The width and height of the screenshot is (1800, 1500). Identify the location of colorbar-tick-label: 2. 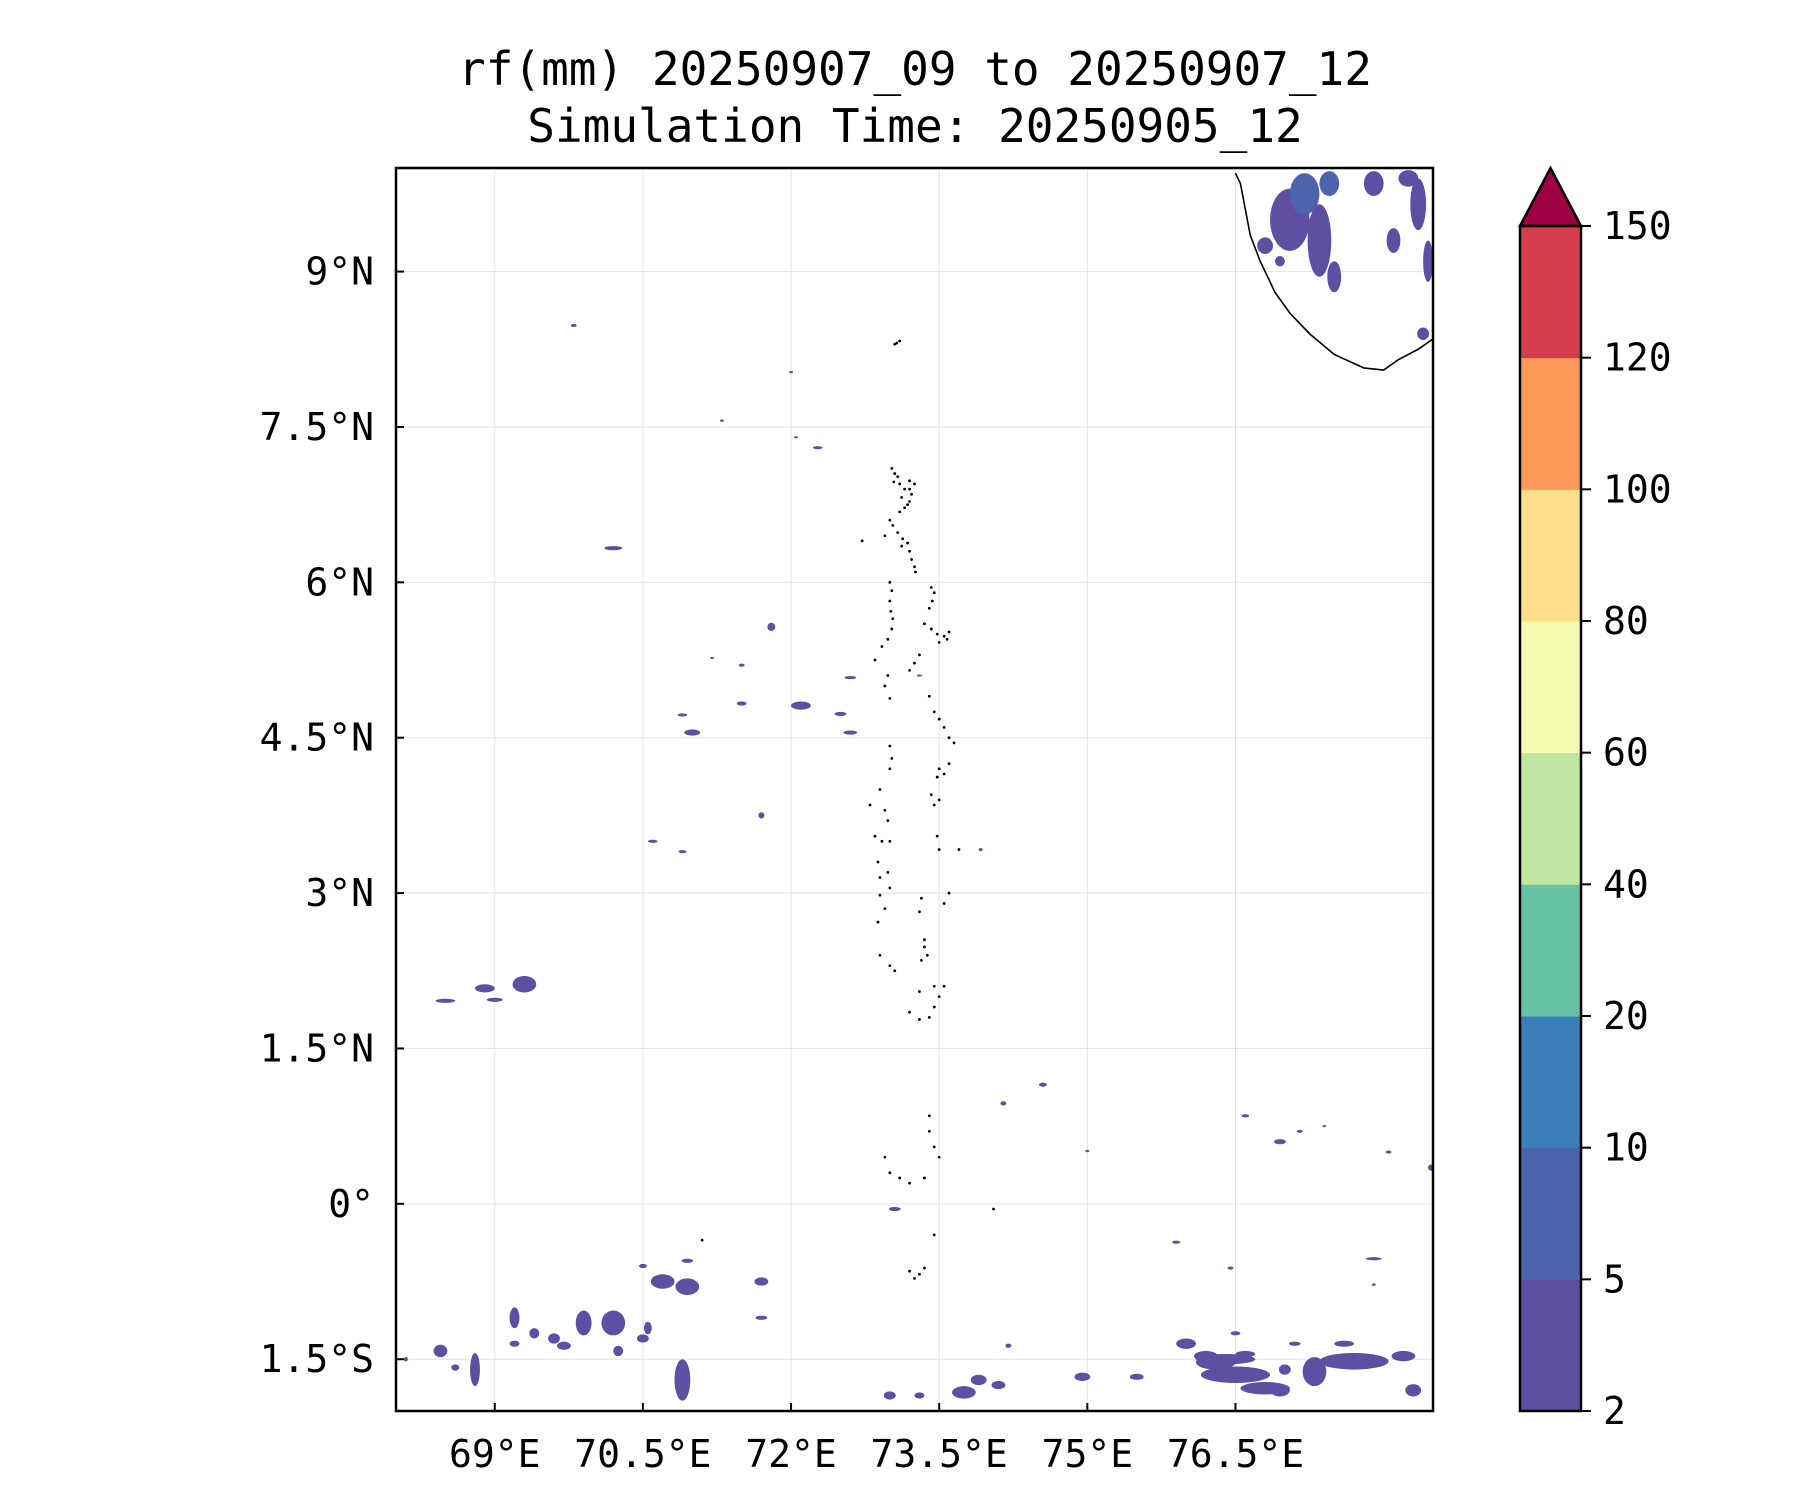
(1614, 1411).